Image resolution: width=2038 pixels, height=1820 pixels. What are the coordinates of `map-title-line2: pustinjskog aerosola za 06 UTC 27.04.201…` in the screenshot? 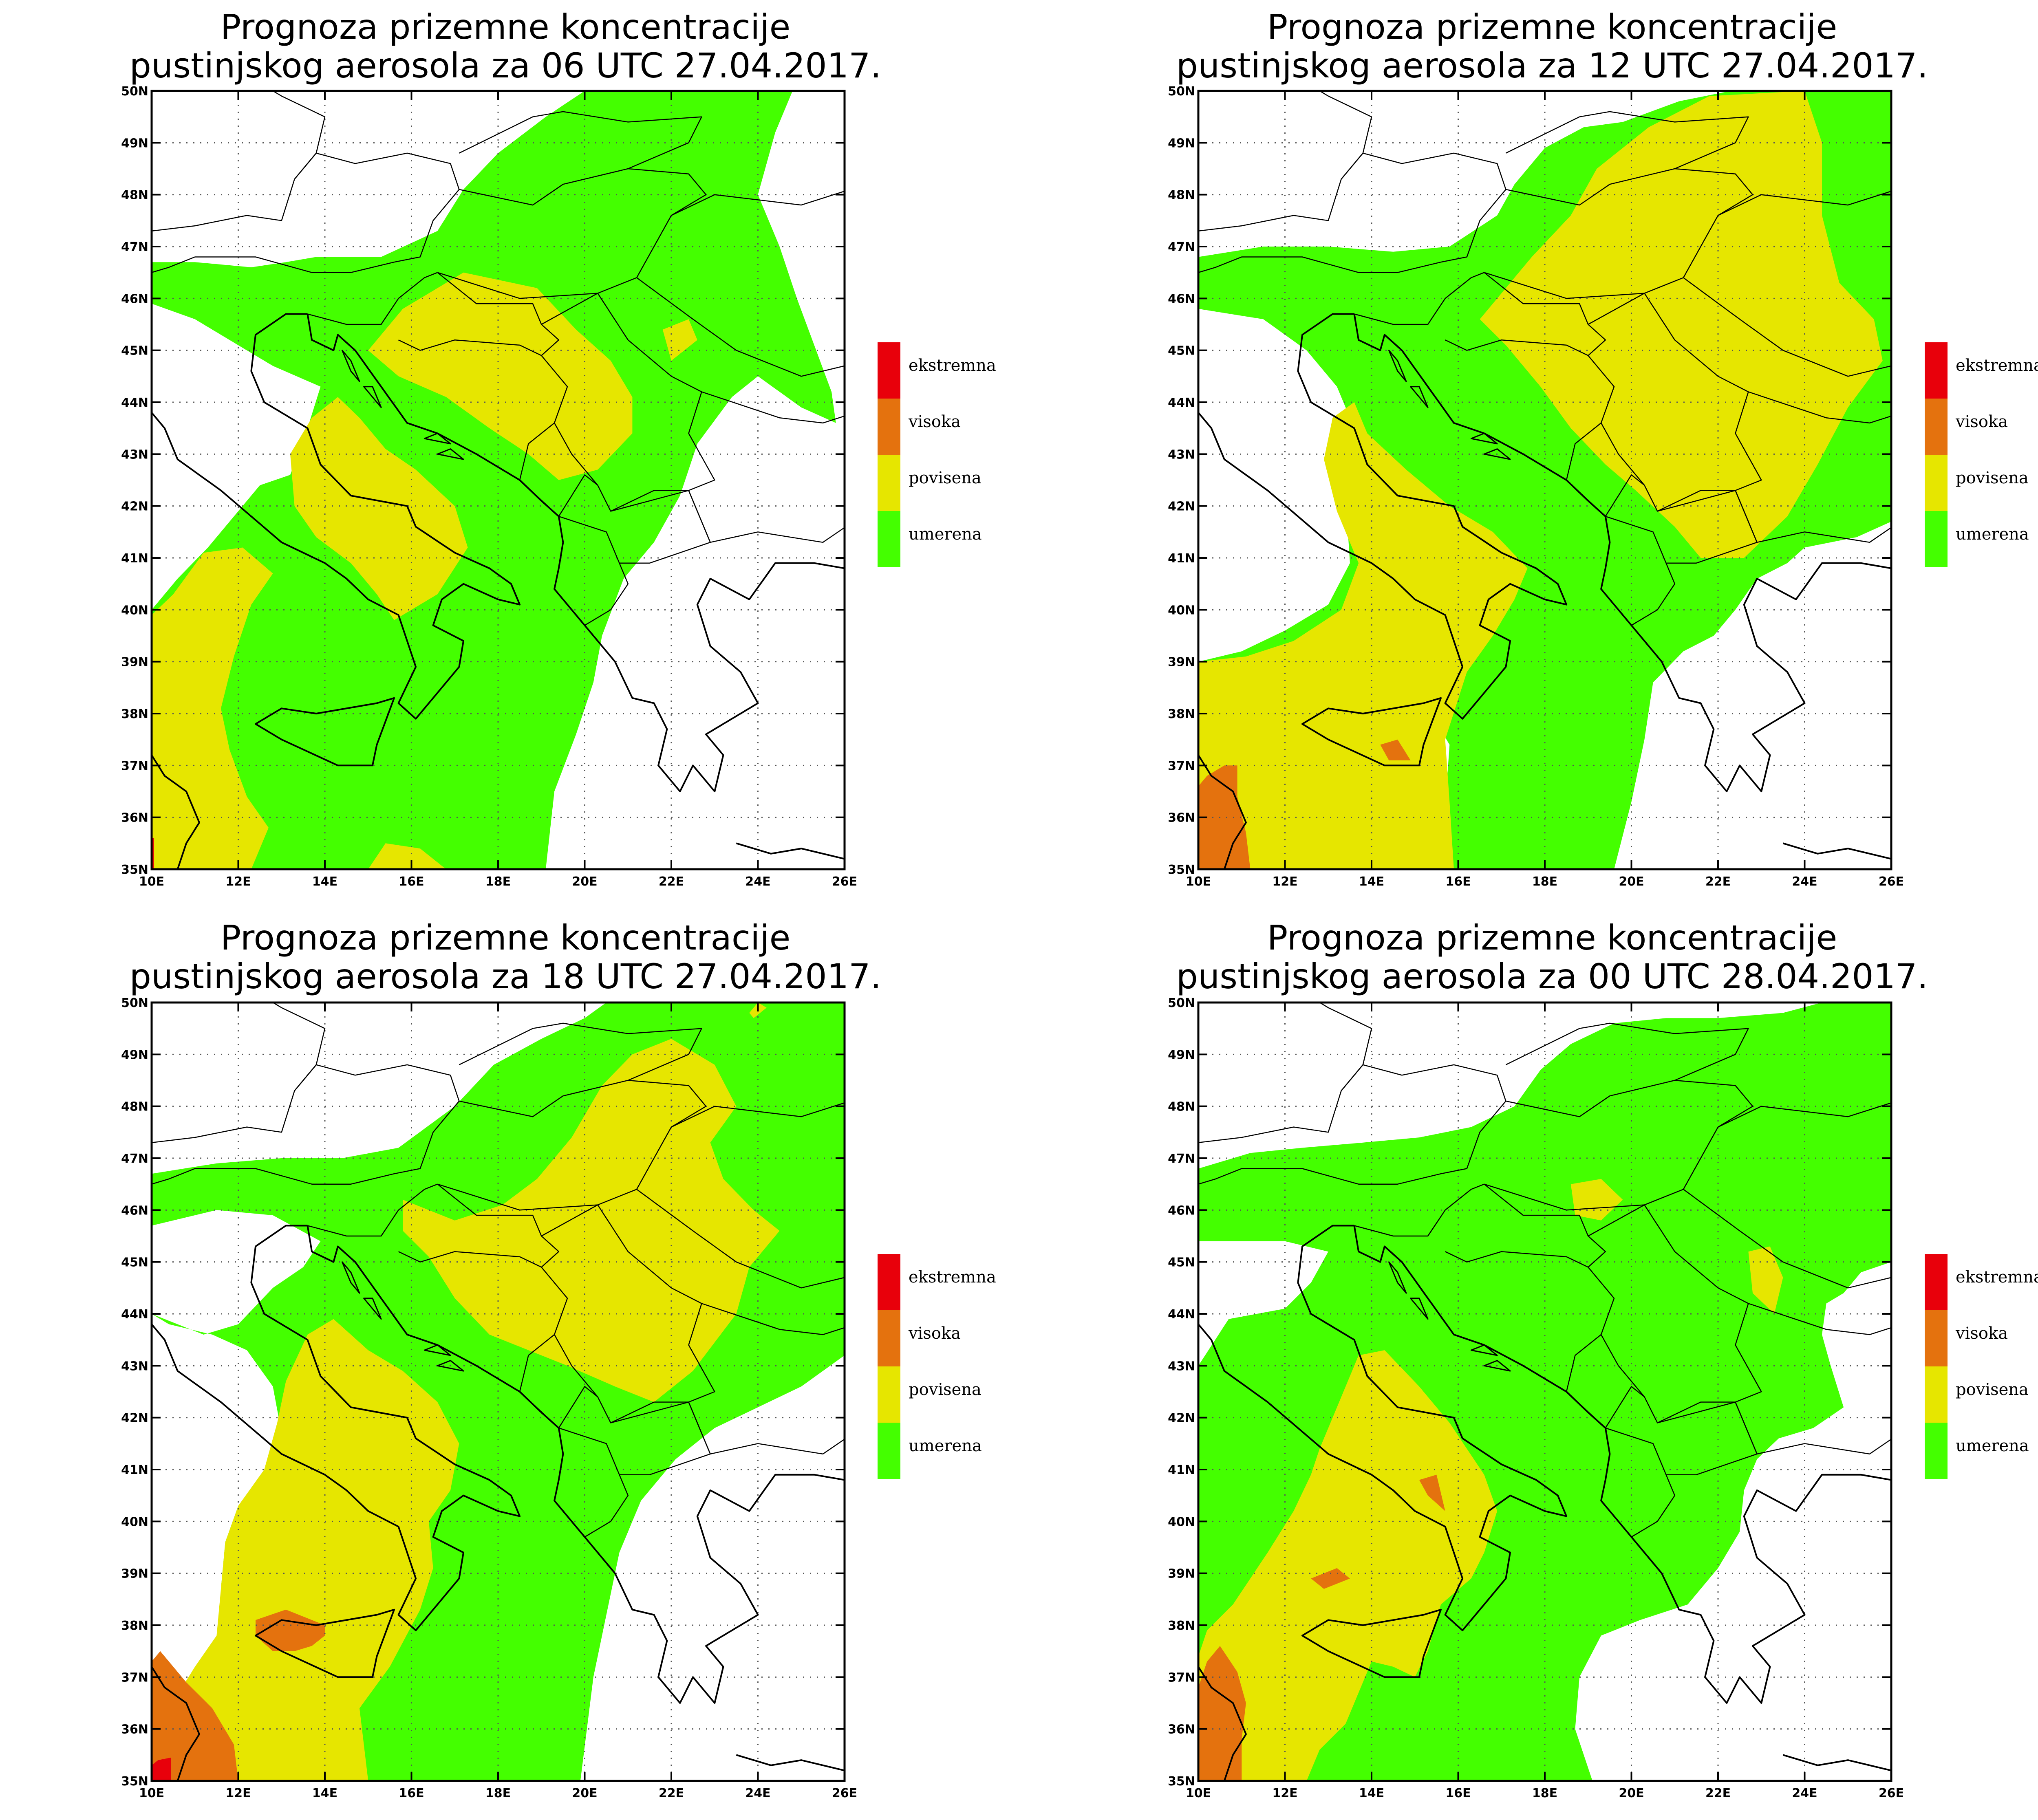 It's located at (506, 66).